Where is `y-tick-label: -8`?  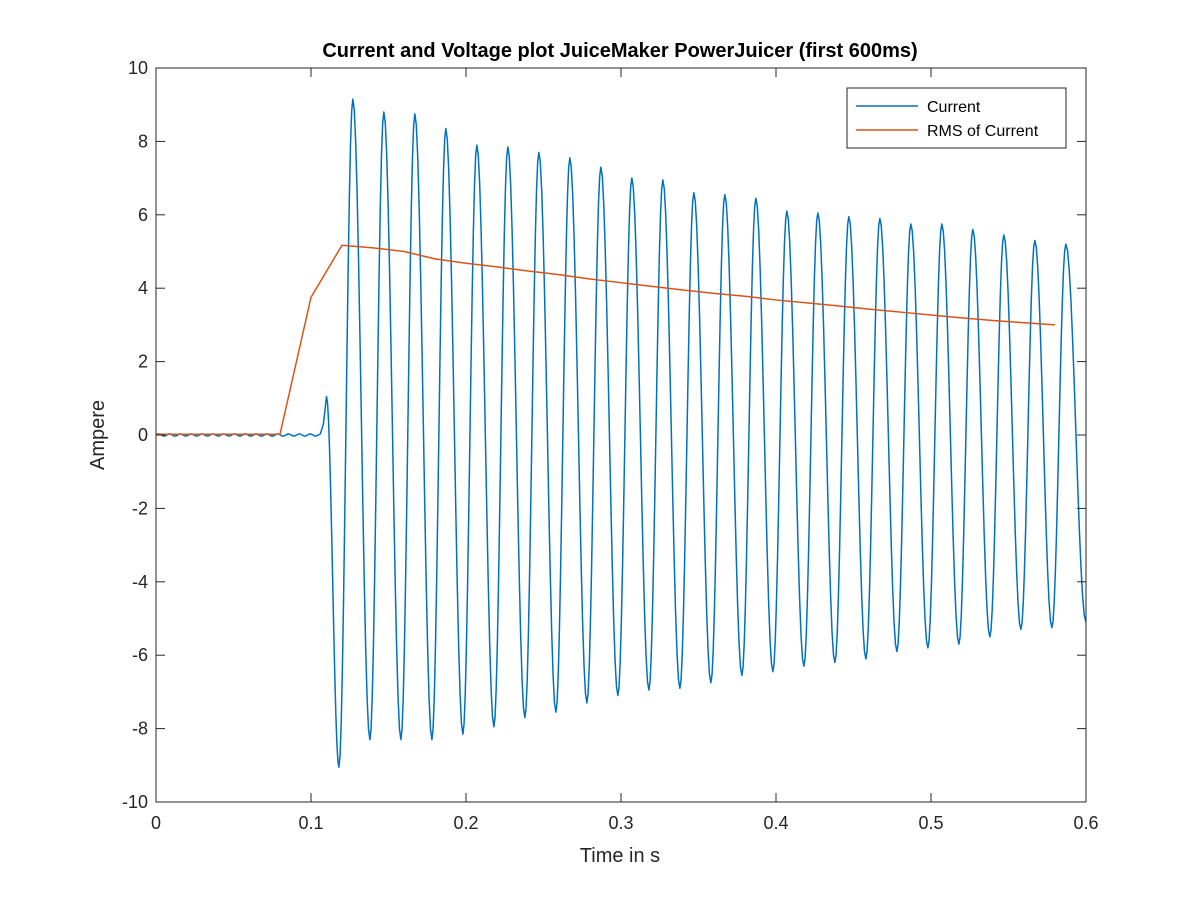
y-tick-label: -8 is located at coordinates (140, 729).